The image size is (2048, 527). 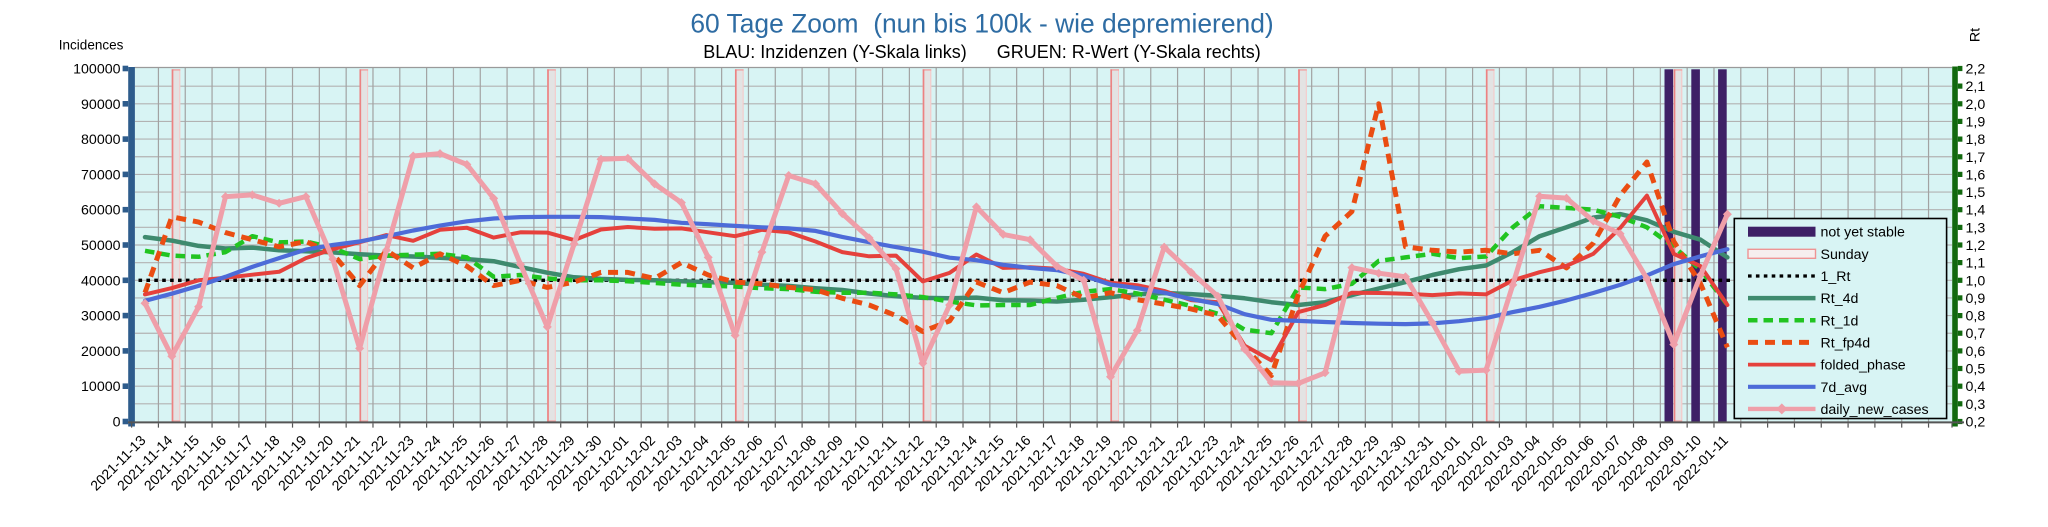 What do you see at coordinates (1976, 122) in the screenshot?
I see `svg-text: 1,9` at bounding box center [1976, 122].